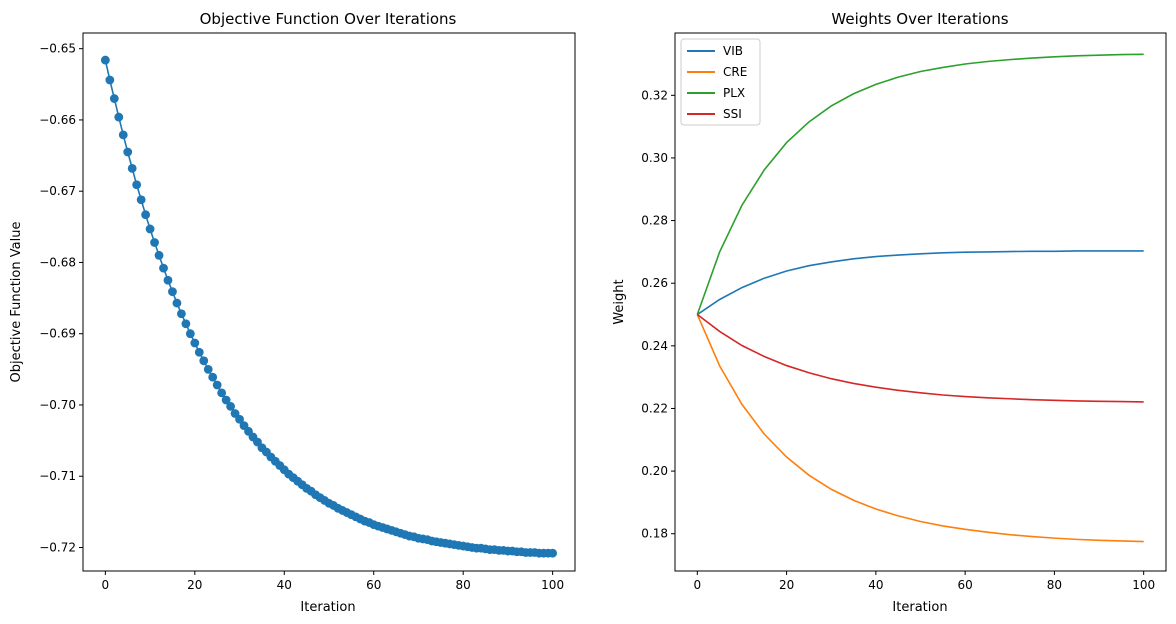 This screenshot has width=1176, height=624. Describe the element at coordinates (57, 49) in the screenshot. I see `y-tick-label: −0.65` at that location.